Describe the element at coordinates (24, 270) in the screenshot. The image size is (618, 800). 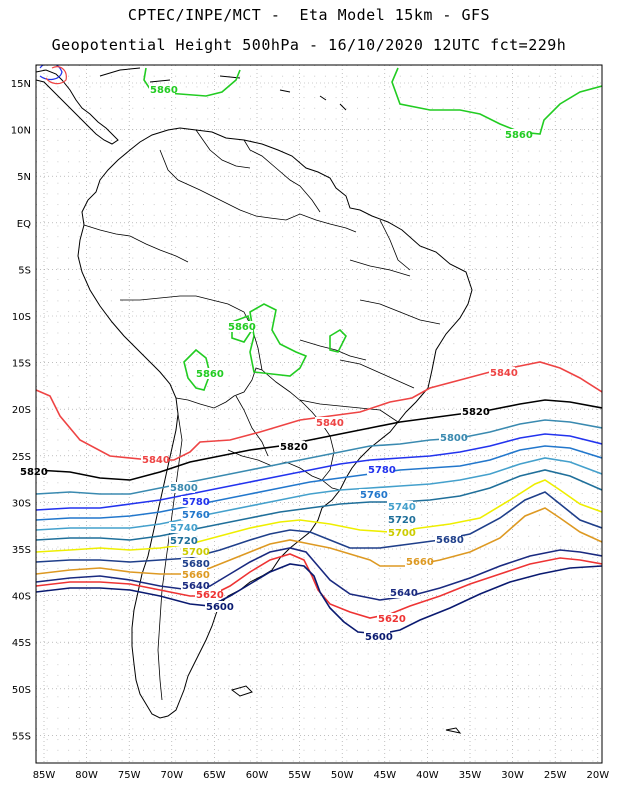
I see `latitude-tick-label: 5S` at that location.